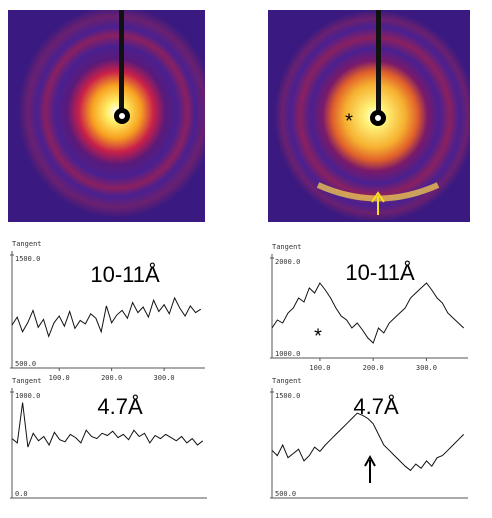  I want to click on image-annotation: *, so click(349, 121).